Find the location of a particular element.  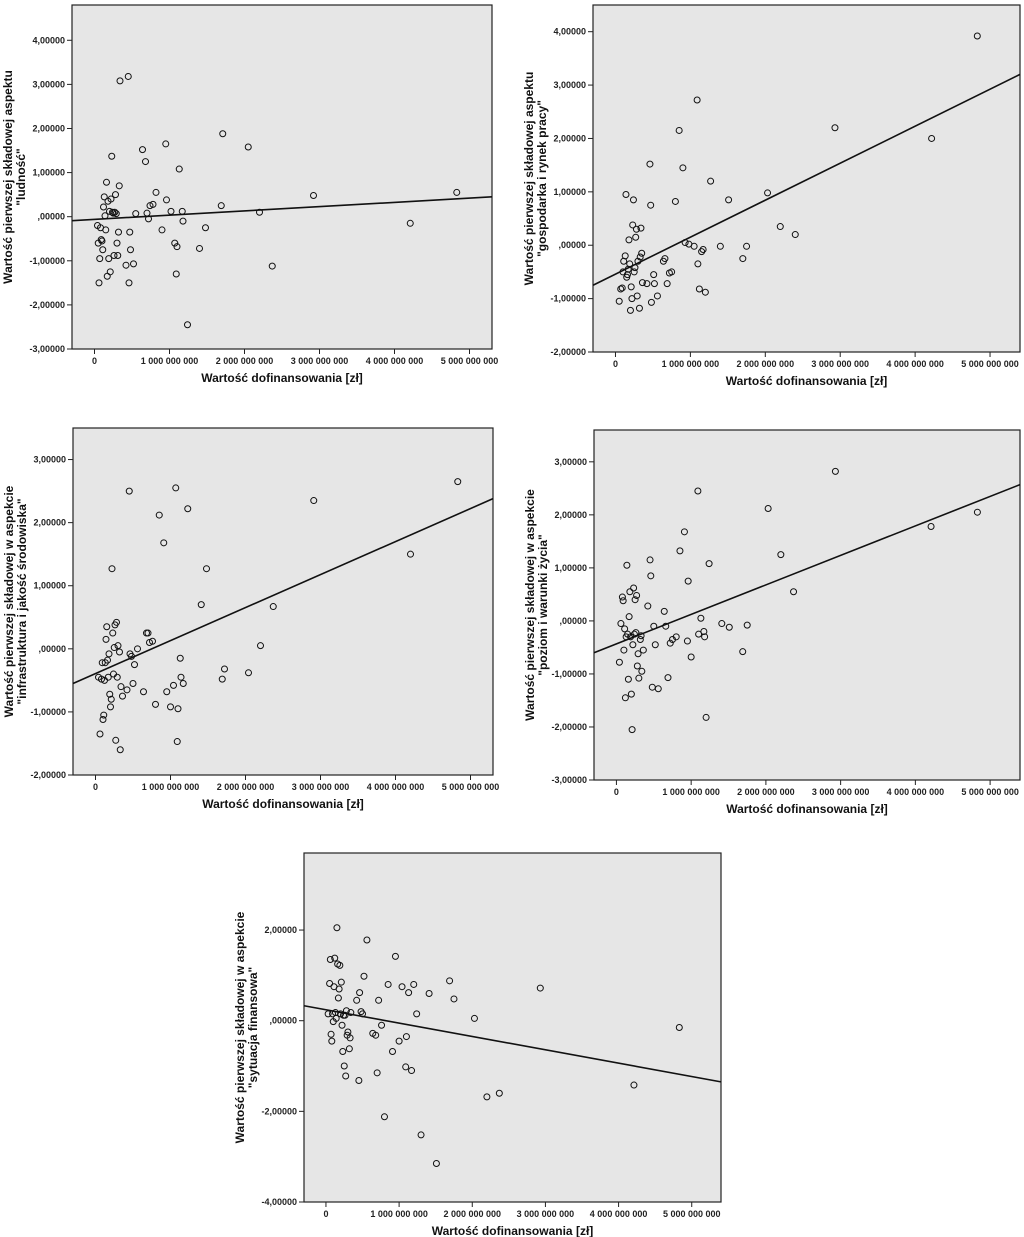

plot-area is located at coordinates (512, 1027).